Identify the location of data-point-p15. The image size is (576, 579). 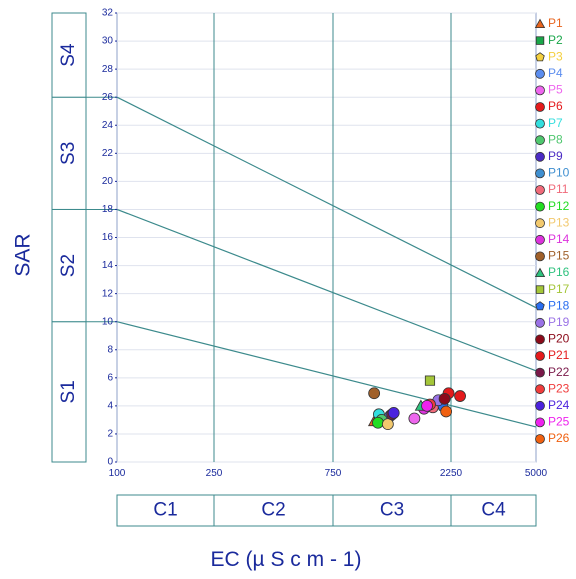
(374, 393).